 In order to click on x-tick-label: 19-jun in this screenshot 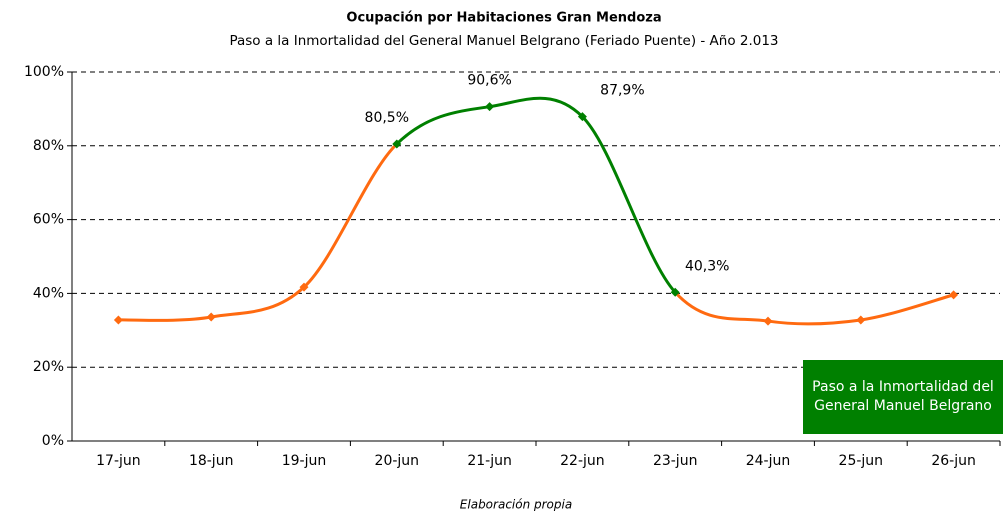, I will do `click(304, 461)`.